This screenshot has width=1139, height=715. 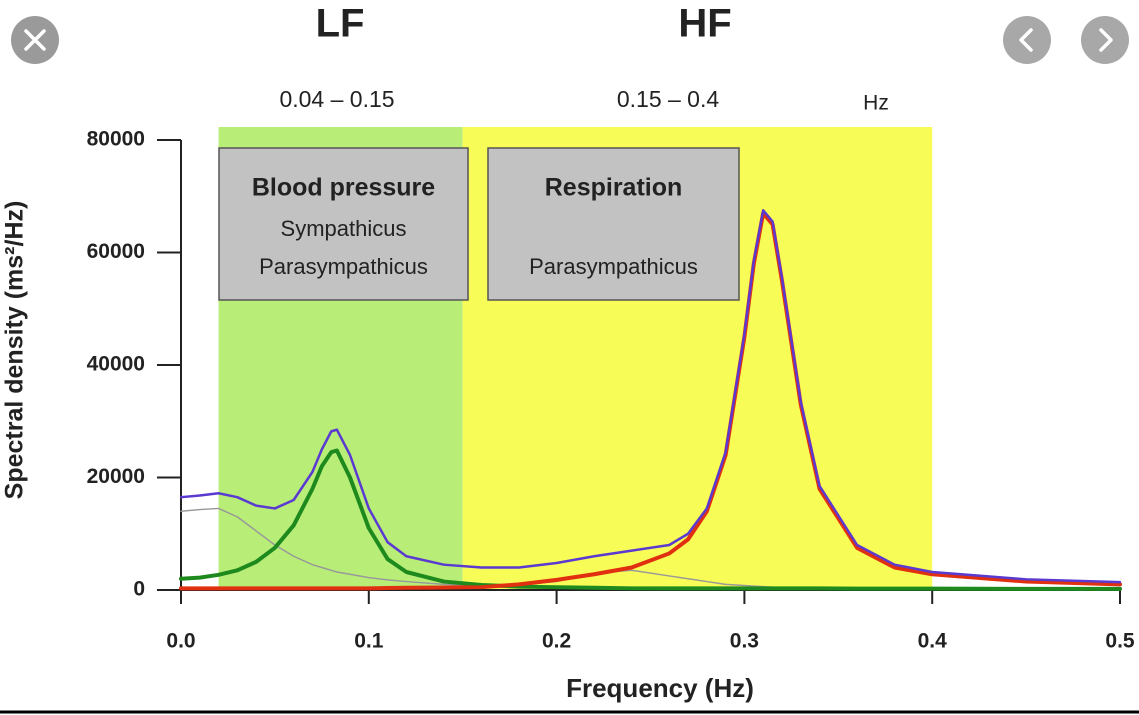 What do you see at coordinates (336, 99) in the screenshot?
I see `band-range: 0.04 – 0.15` at bounding box center [336, 99].